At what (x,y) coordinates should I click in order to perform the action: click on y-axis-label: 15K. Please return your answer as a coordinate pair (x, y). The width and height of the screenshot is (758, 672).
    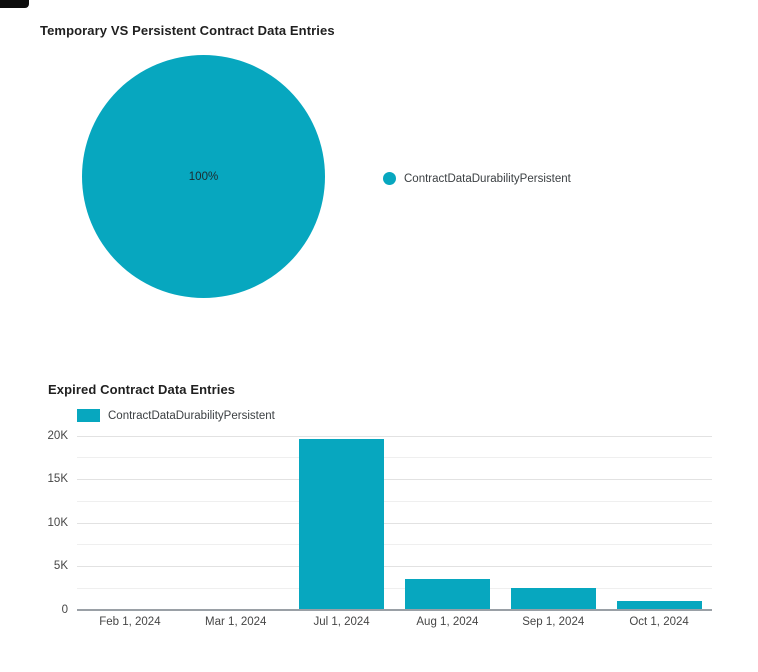
    Looking at the image, I should click on (57, 479).